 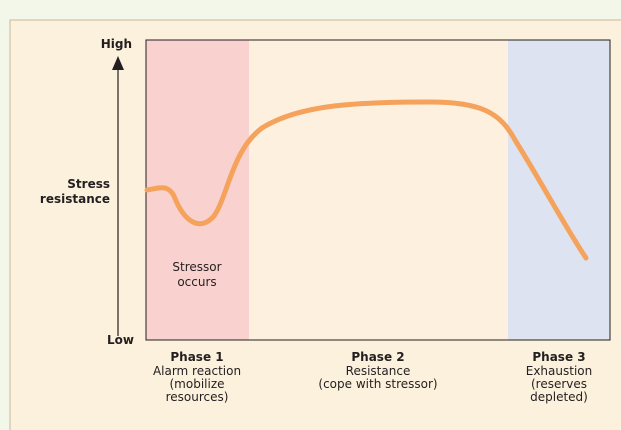 What do you see at coordinates (558, 357) in the screenshot?
I see `phase-title: Phase 3` at bounding box center [558, 357].